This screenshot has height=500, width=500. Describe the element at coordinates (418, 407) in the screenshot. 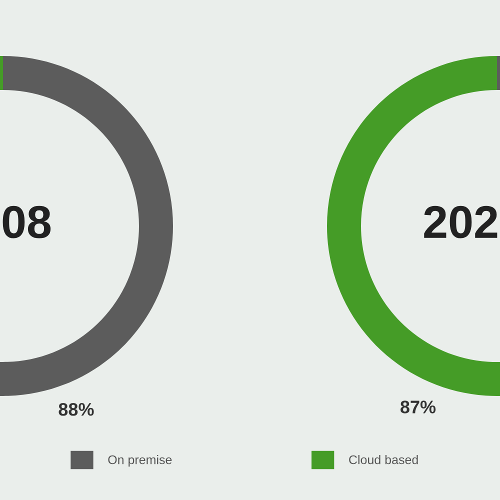

I see `data-label: 87%` at that location.